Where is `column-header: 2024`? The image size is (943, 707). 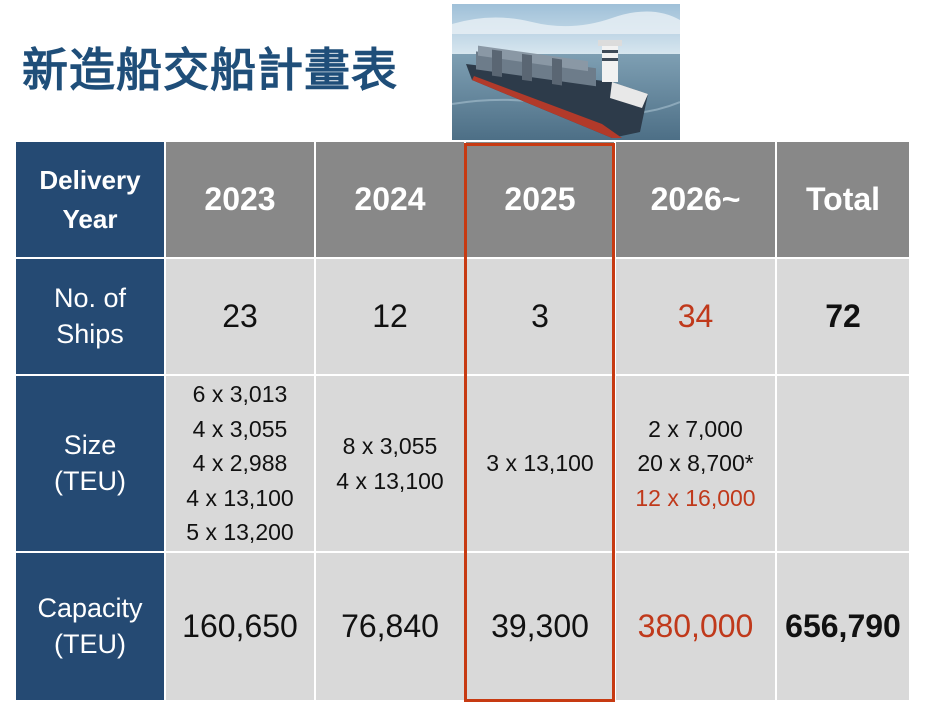 column-header: 2024 is located at coordinates (390, 199).